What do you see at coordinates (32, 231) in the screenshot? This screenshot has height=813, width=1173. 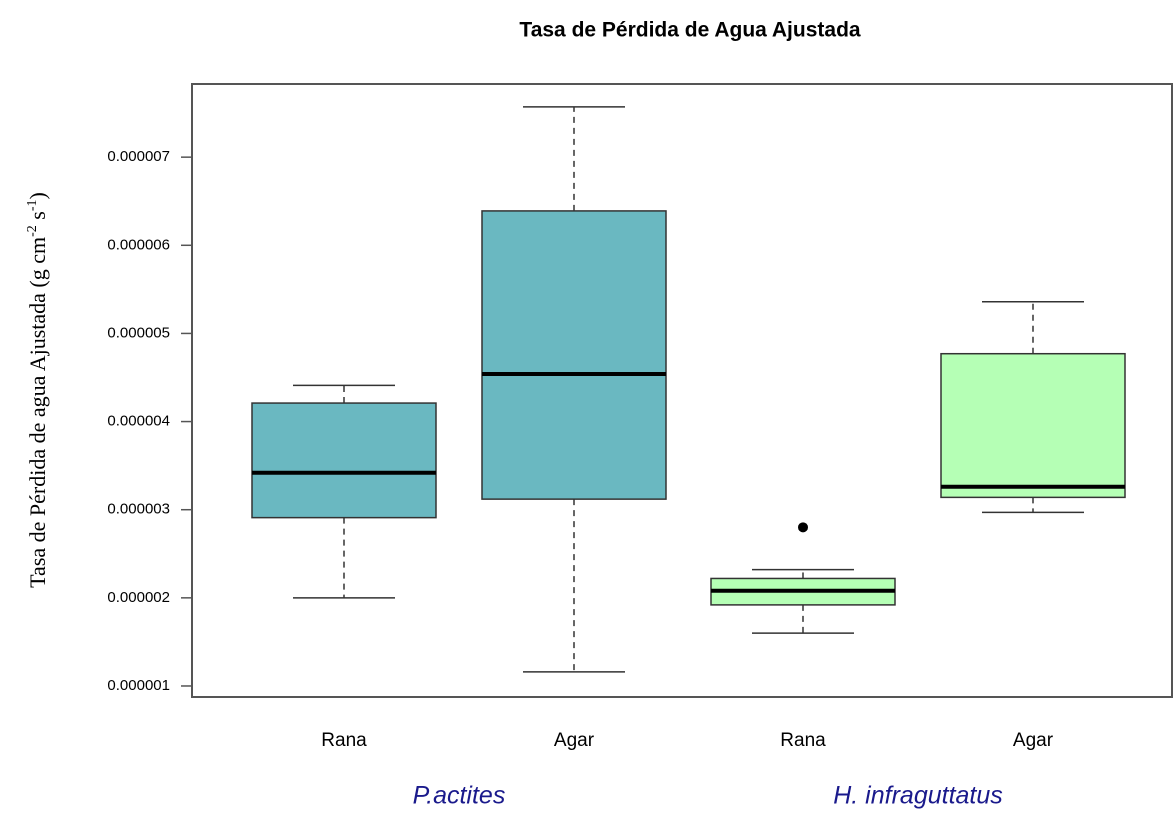 I see `y-label-part: -2` at bounding box center [32, 231].